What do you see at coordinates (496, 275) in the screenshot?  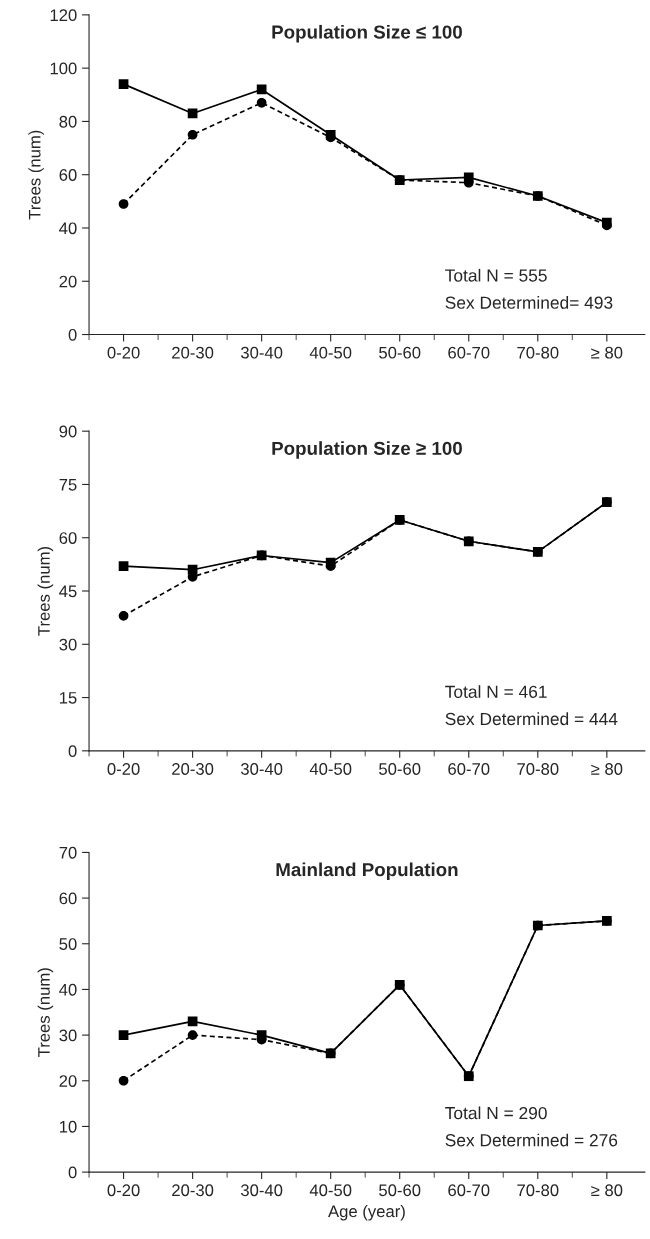 I see `annotation: Total N = 555` at bounding box center [496, 275].